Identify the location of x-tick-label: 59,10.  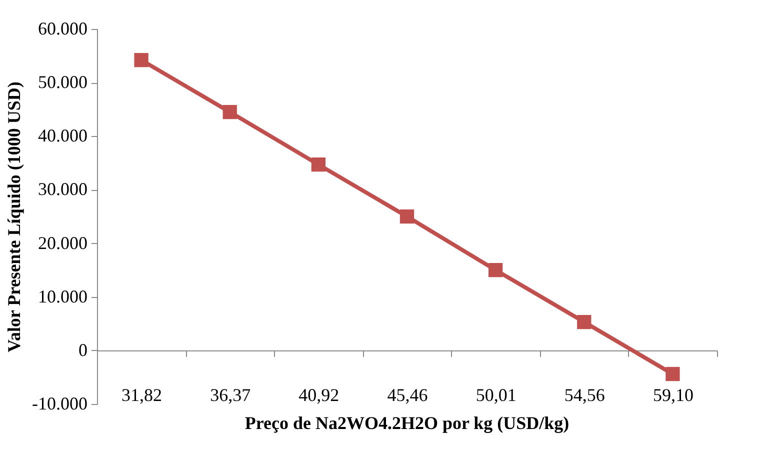
(673, 394).